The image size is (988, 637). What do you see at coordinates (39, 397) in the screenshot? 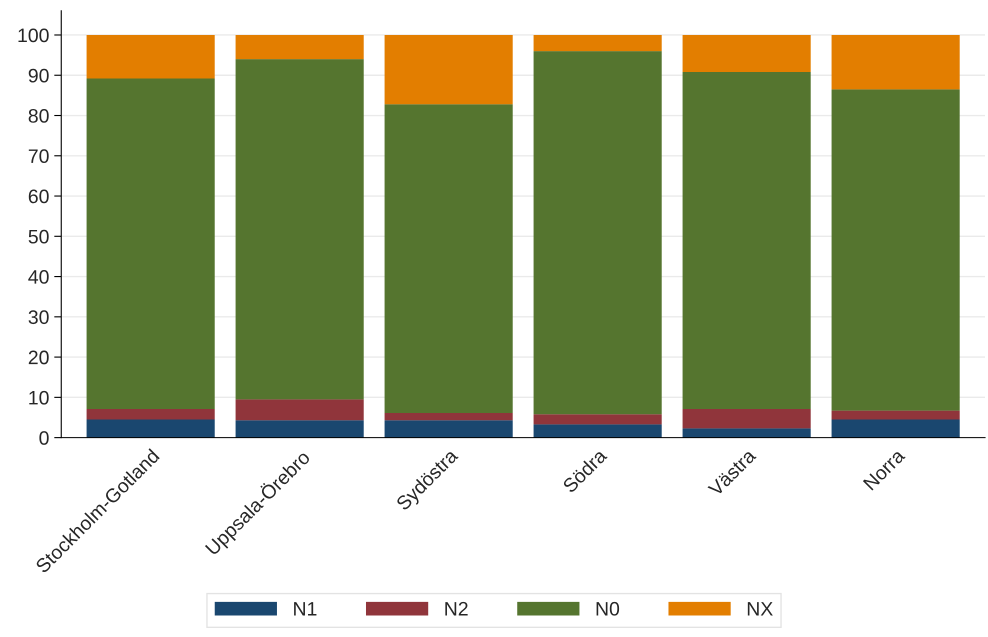
I see `y-tick-label: 10` at bounding box center [39, 397].